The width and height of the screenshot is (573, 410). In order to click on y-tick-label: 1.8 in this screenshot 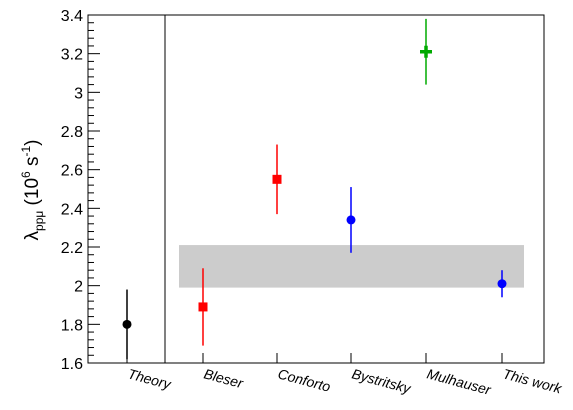, I will do `click(72, 325)`.